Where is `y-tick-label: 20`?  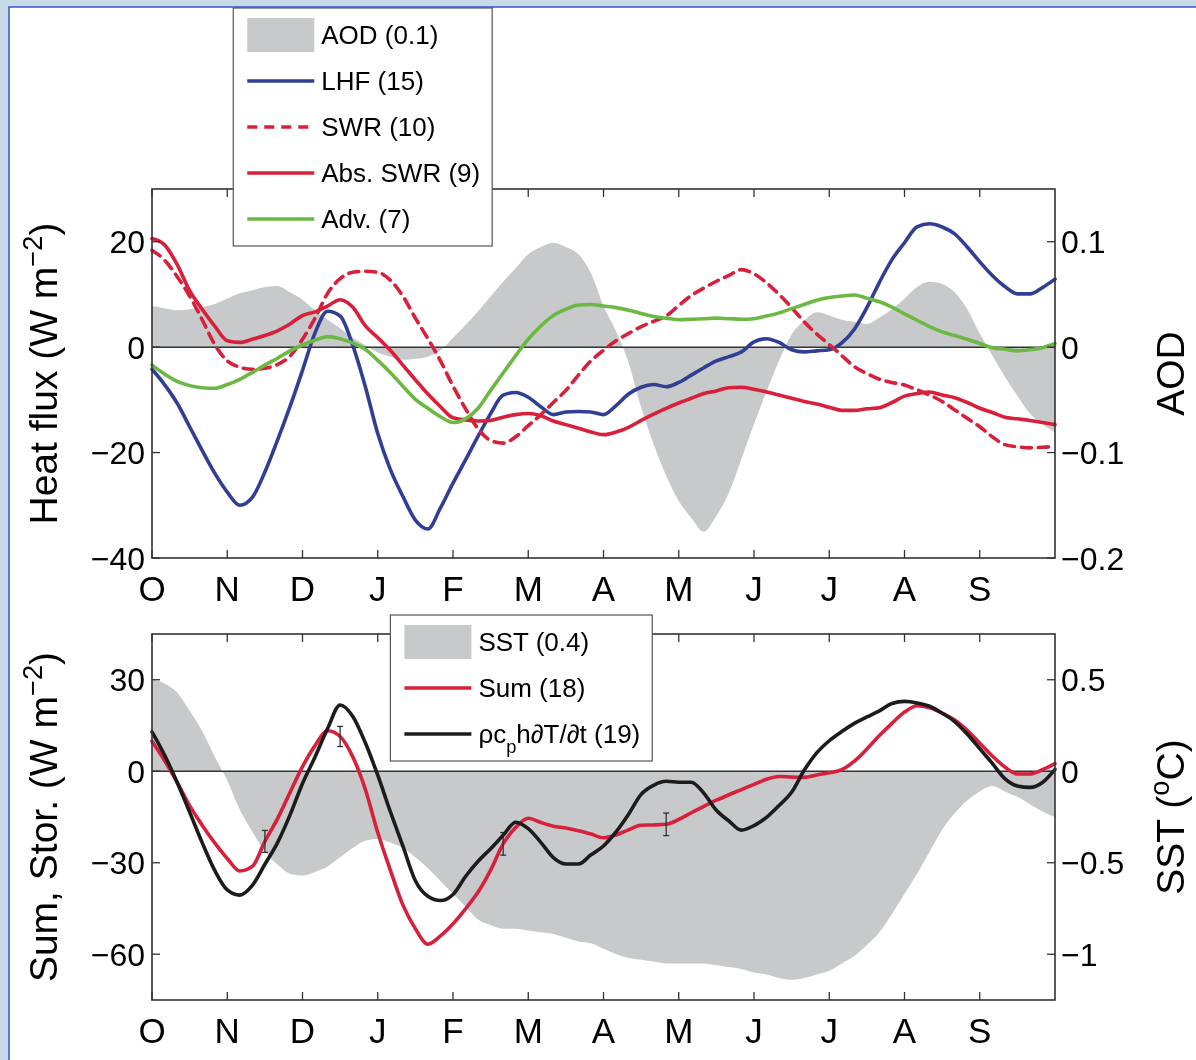
y-tick-label: 20 is located at coordinates (127, 242).